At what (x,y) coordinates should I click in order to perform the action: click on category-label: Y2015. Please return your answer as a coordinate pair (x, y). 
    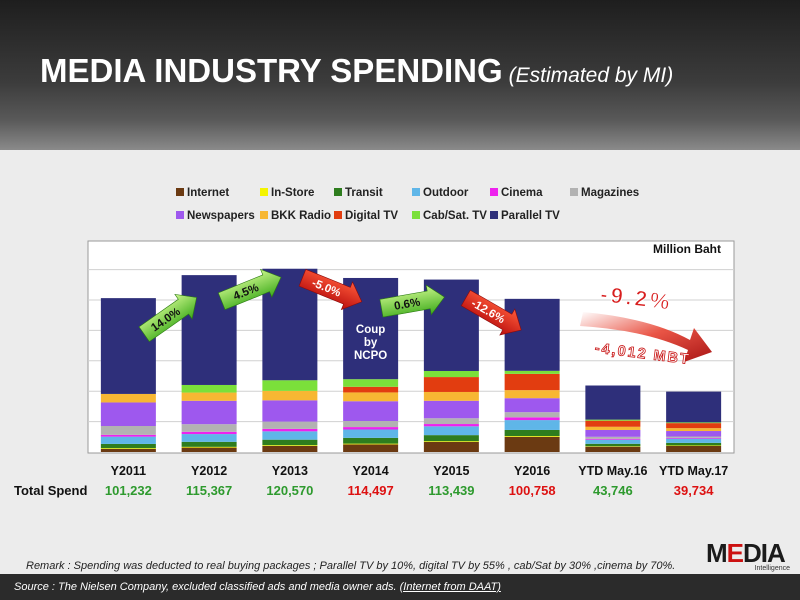
    Looking at the image, I should click on (451, 471).